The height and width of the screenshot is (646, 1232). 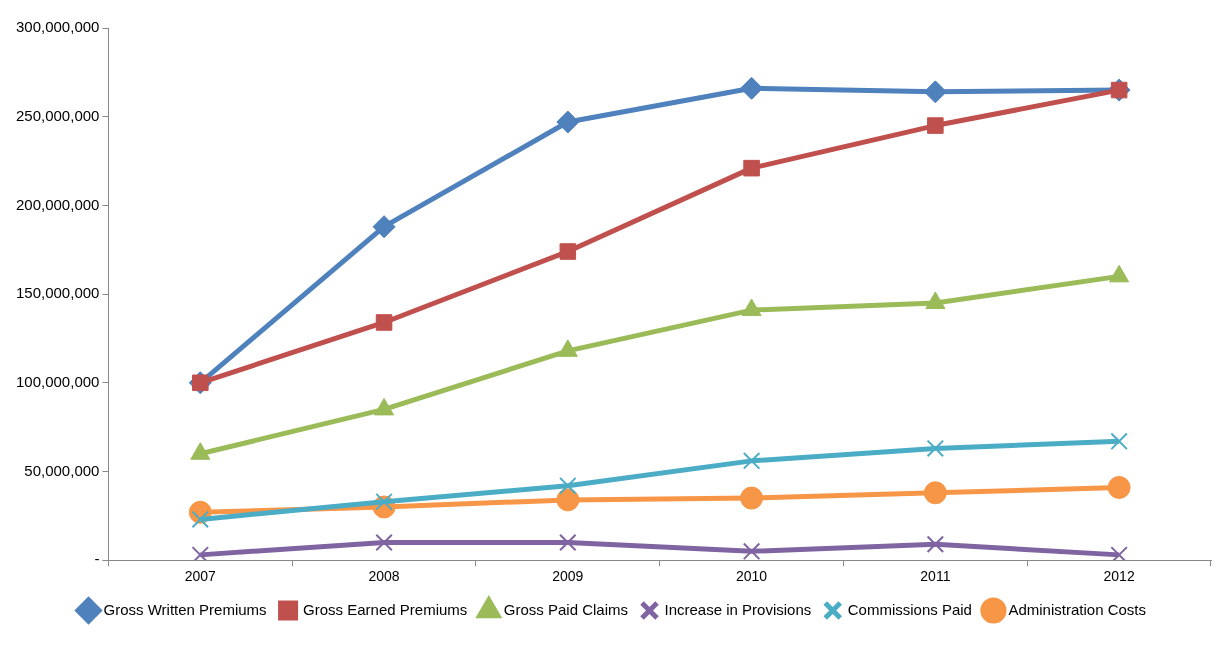 I want to click on legend-label: Gross Earned Premiums, so click(x=385, y=609).